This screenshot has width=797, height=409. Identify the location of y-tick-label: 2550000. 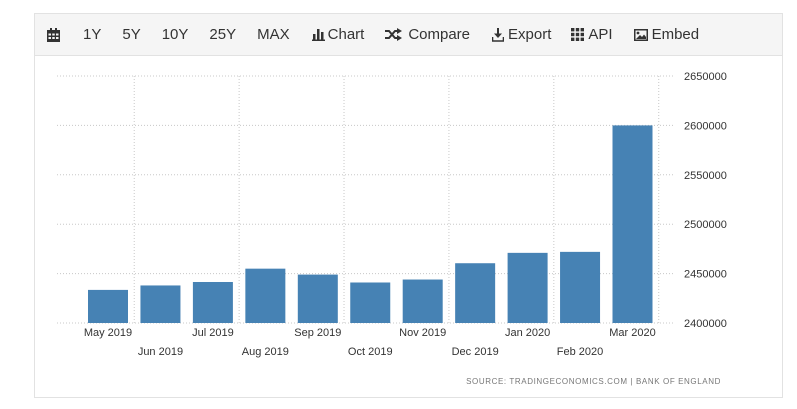
(705, 176).